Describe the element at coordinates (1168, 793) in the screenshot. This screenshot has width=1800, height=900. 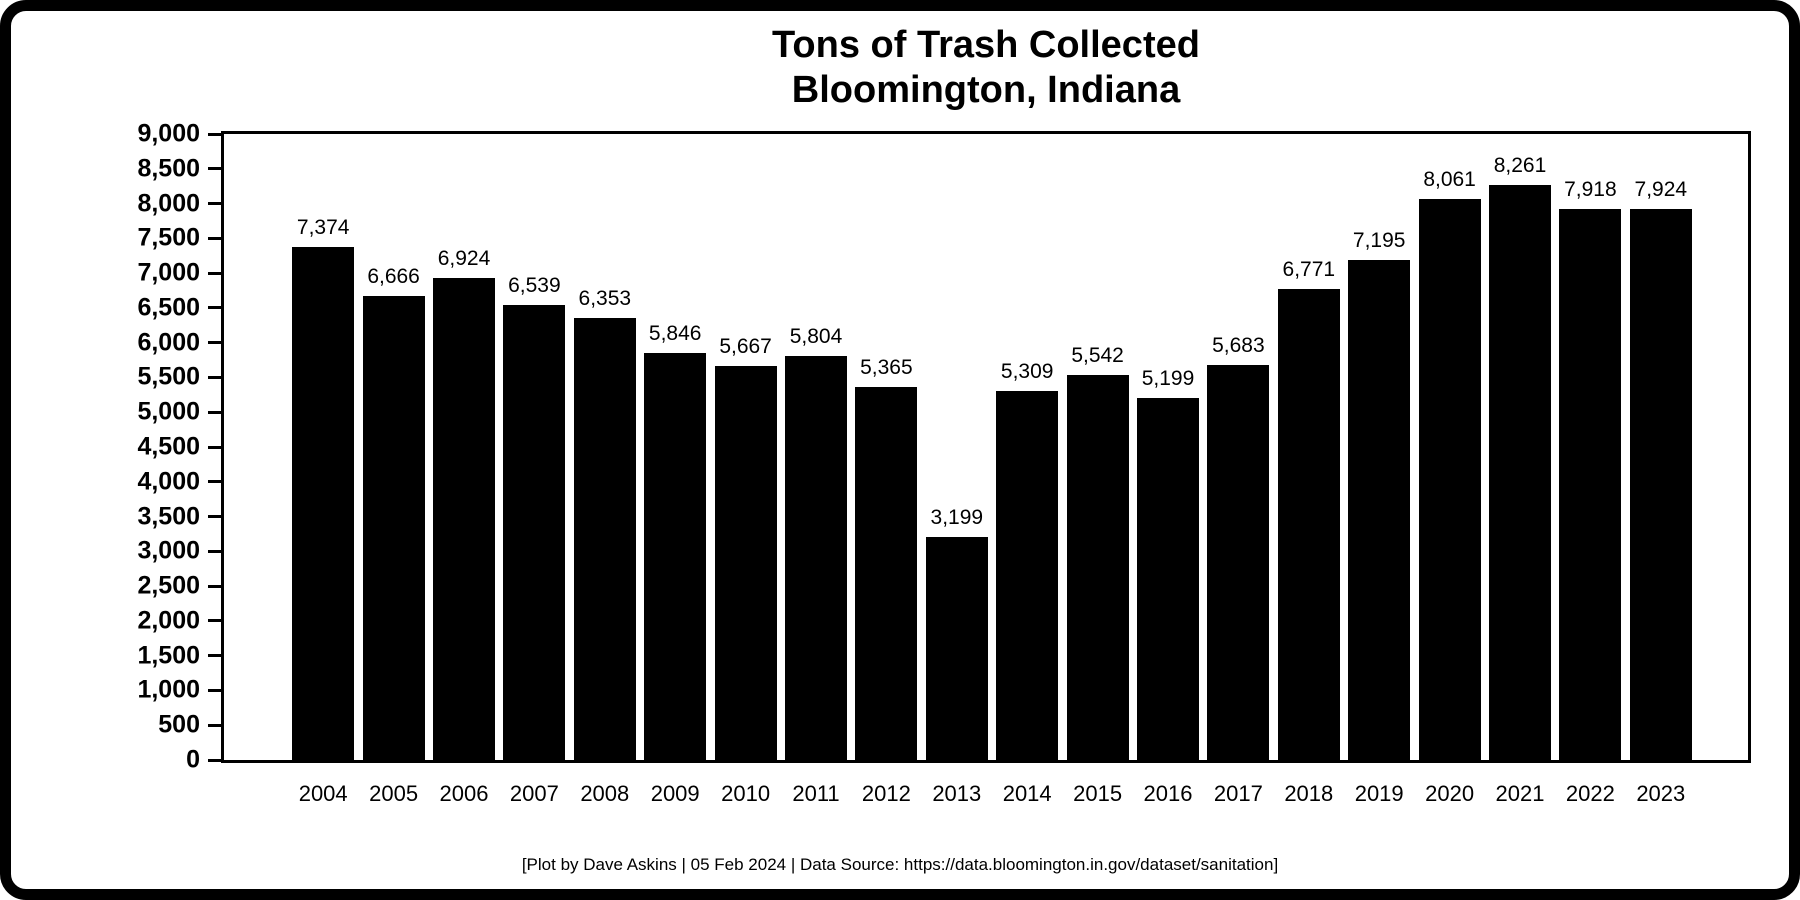
I see `x-tick-label: 2016` at that location.